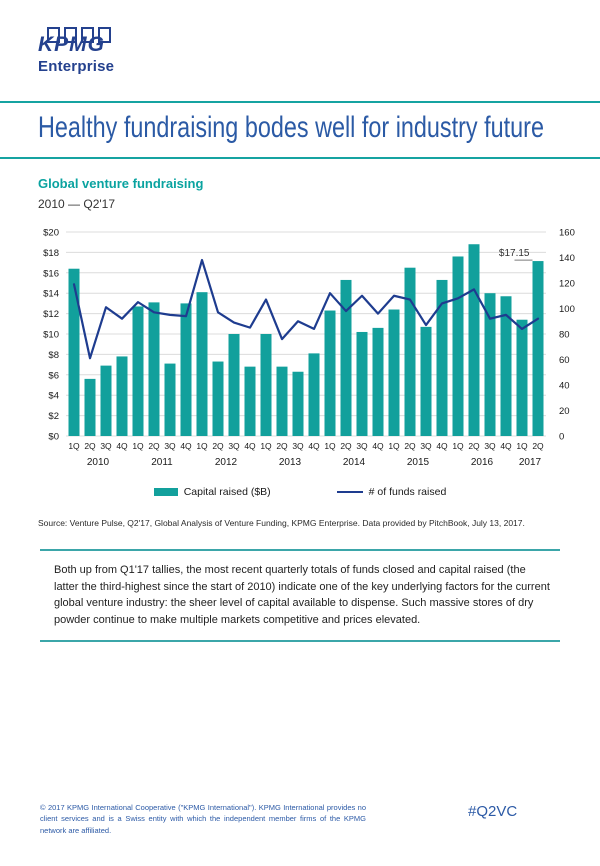 The width and height of the screenshot is (600, 866). Describe the element at coordinates (53, 416) in the screenshot. I see `svg-text: $2` at that location.